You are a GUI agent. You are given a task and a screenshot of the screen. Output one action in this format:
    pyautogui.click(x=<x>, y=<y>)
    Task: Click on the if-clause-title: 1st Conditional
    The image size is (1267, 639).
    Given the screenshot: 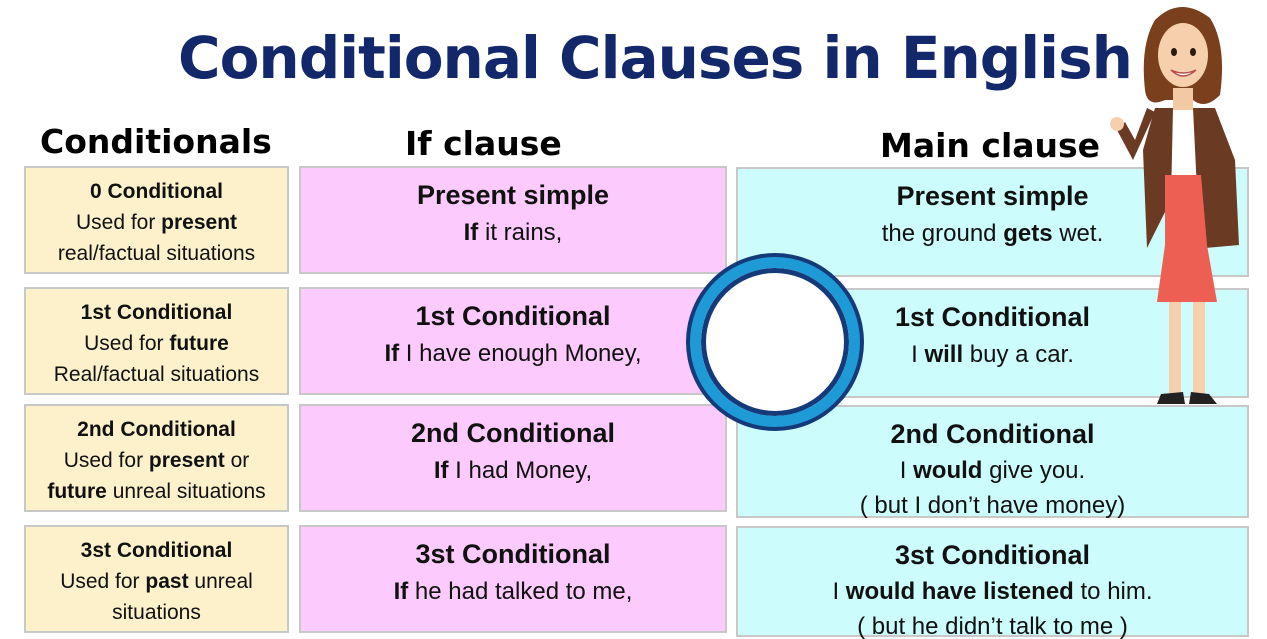 What is the action you would take?
    pyautogui.click(x=513, y=316)
    